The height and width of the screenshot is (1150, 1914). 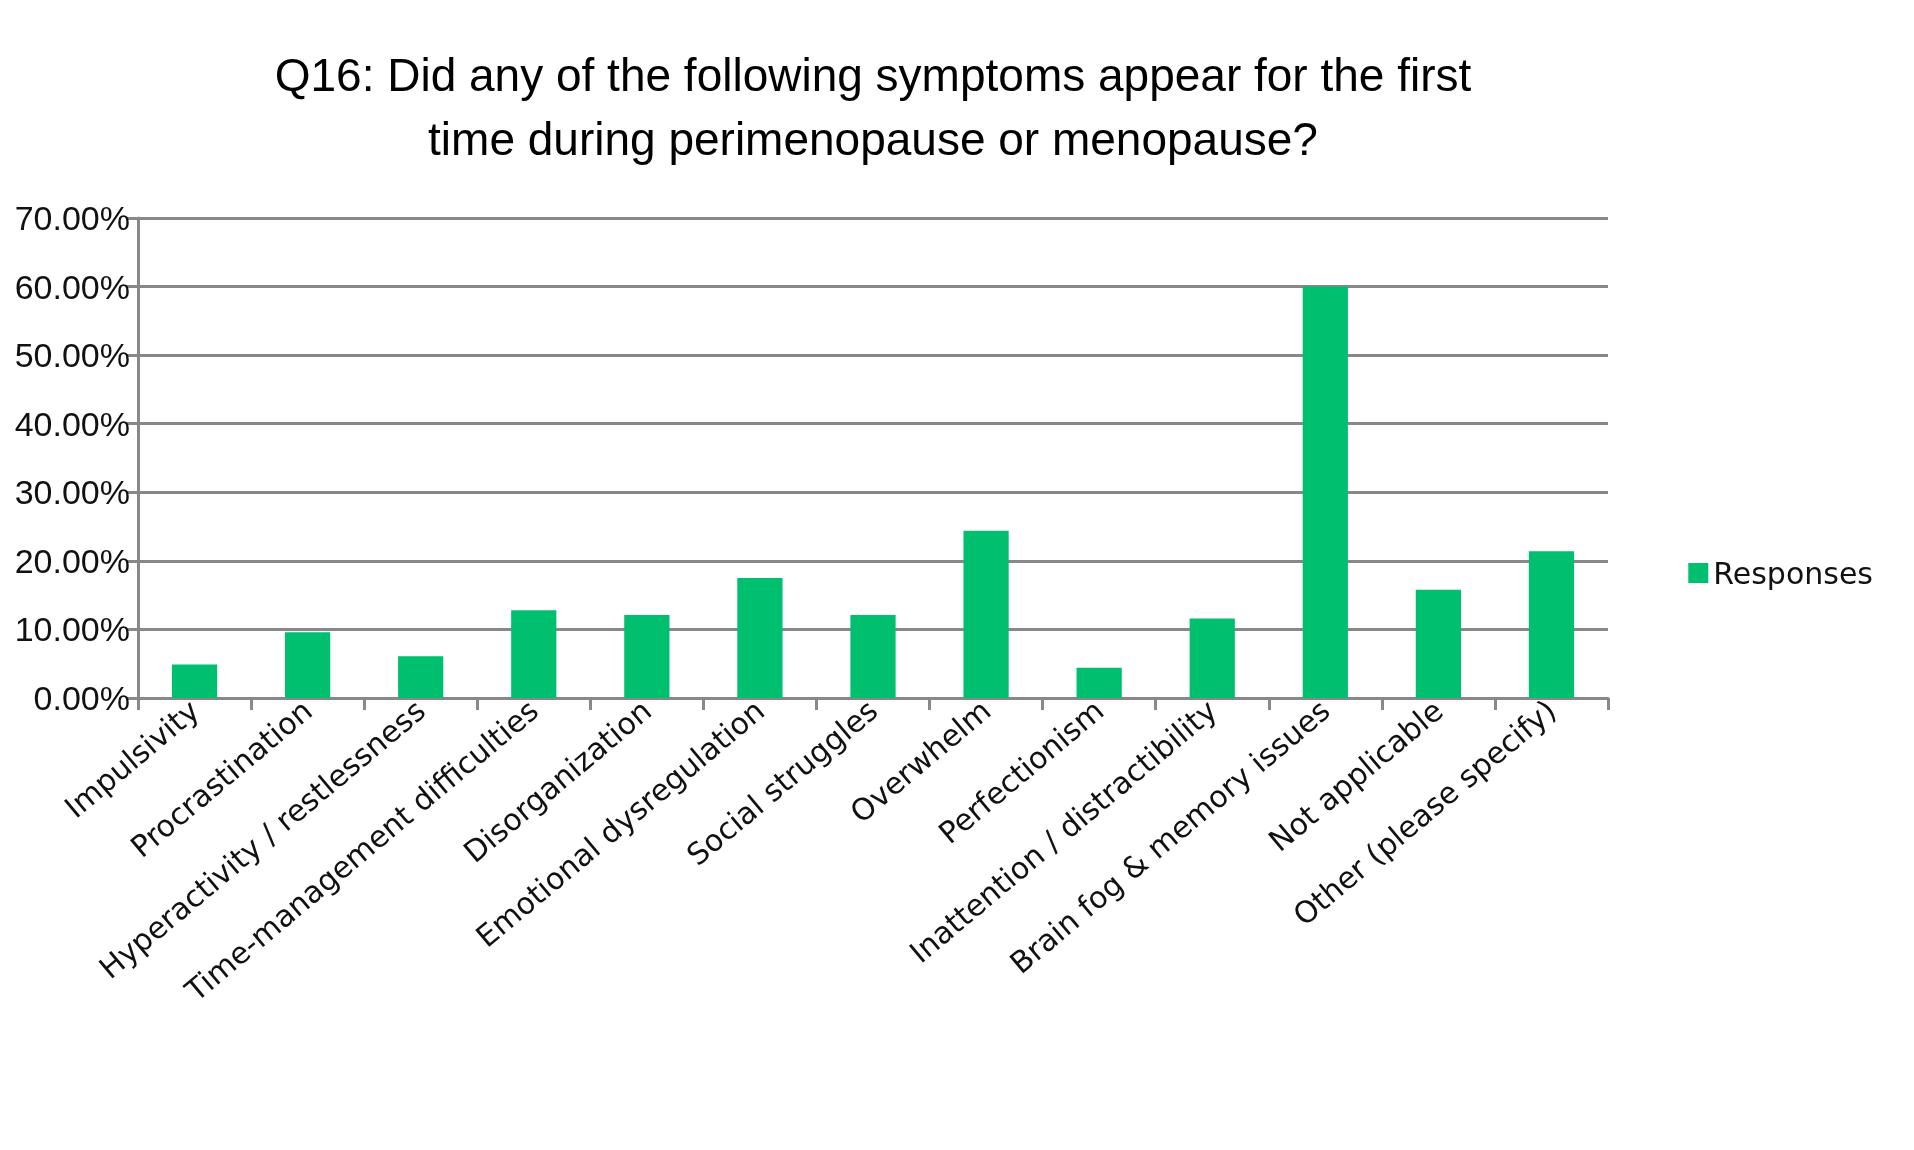 What do you see at coordinates (72, 218) in the screenshot?
I see `y-tick-label: 70.00%` at bounding box center [72, 218].